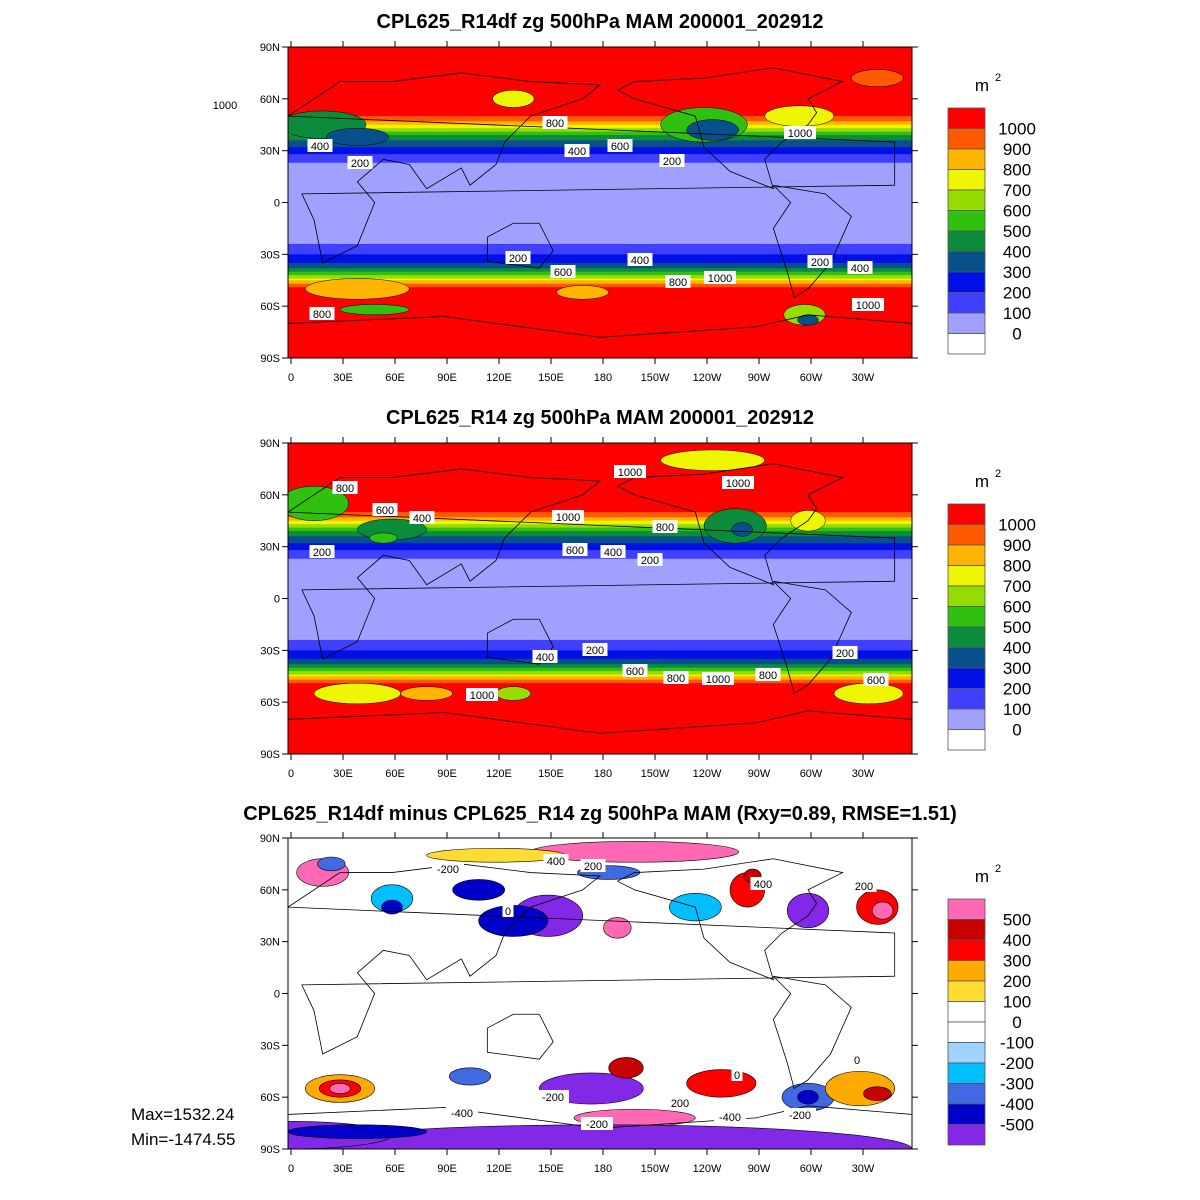 The height and width of the screenshot is (1200, 1200). I want to click on lon-tick-label: 90W, so click(759, 774).